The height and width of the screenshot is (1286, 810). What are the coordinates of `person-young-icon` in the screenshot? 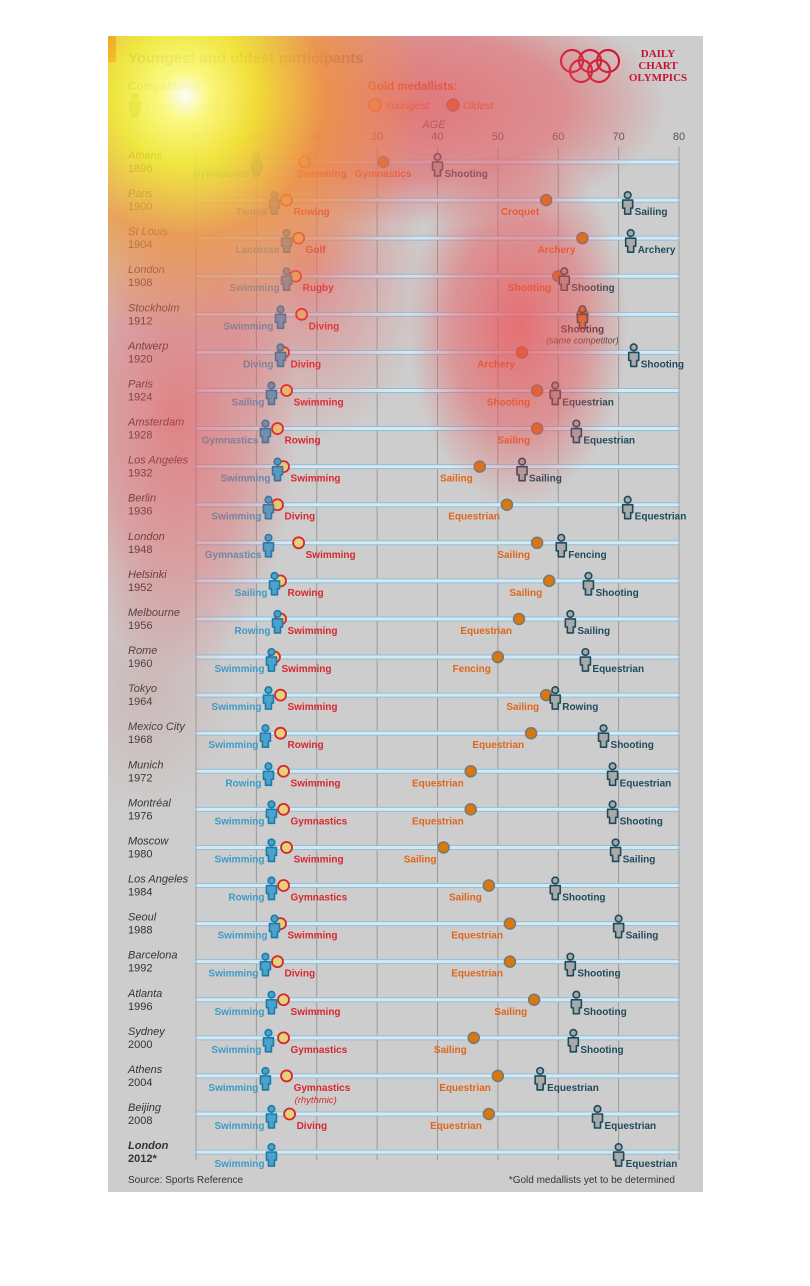 It's located at (135, 104).